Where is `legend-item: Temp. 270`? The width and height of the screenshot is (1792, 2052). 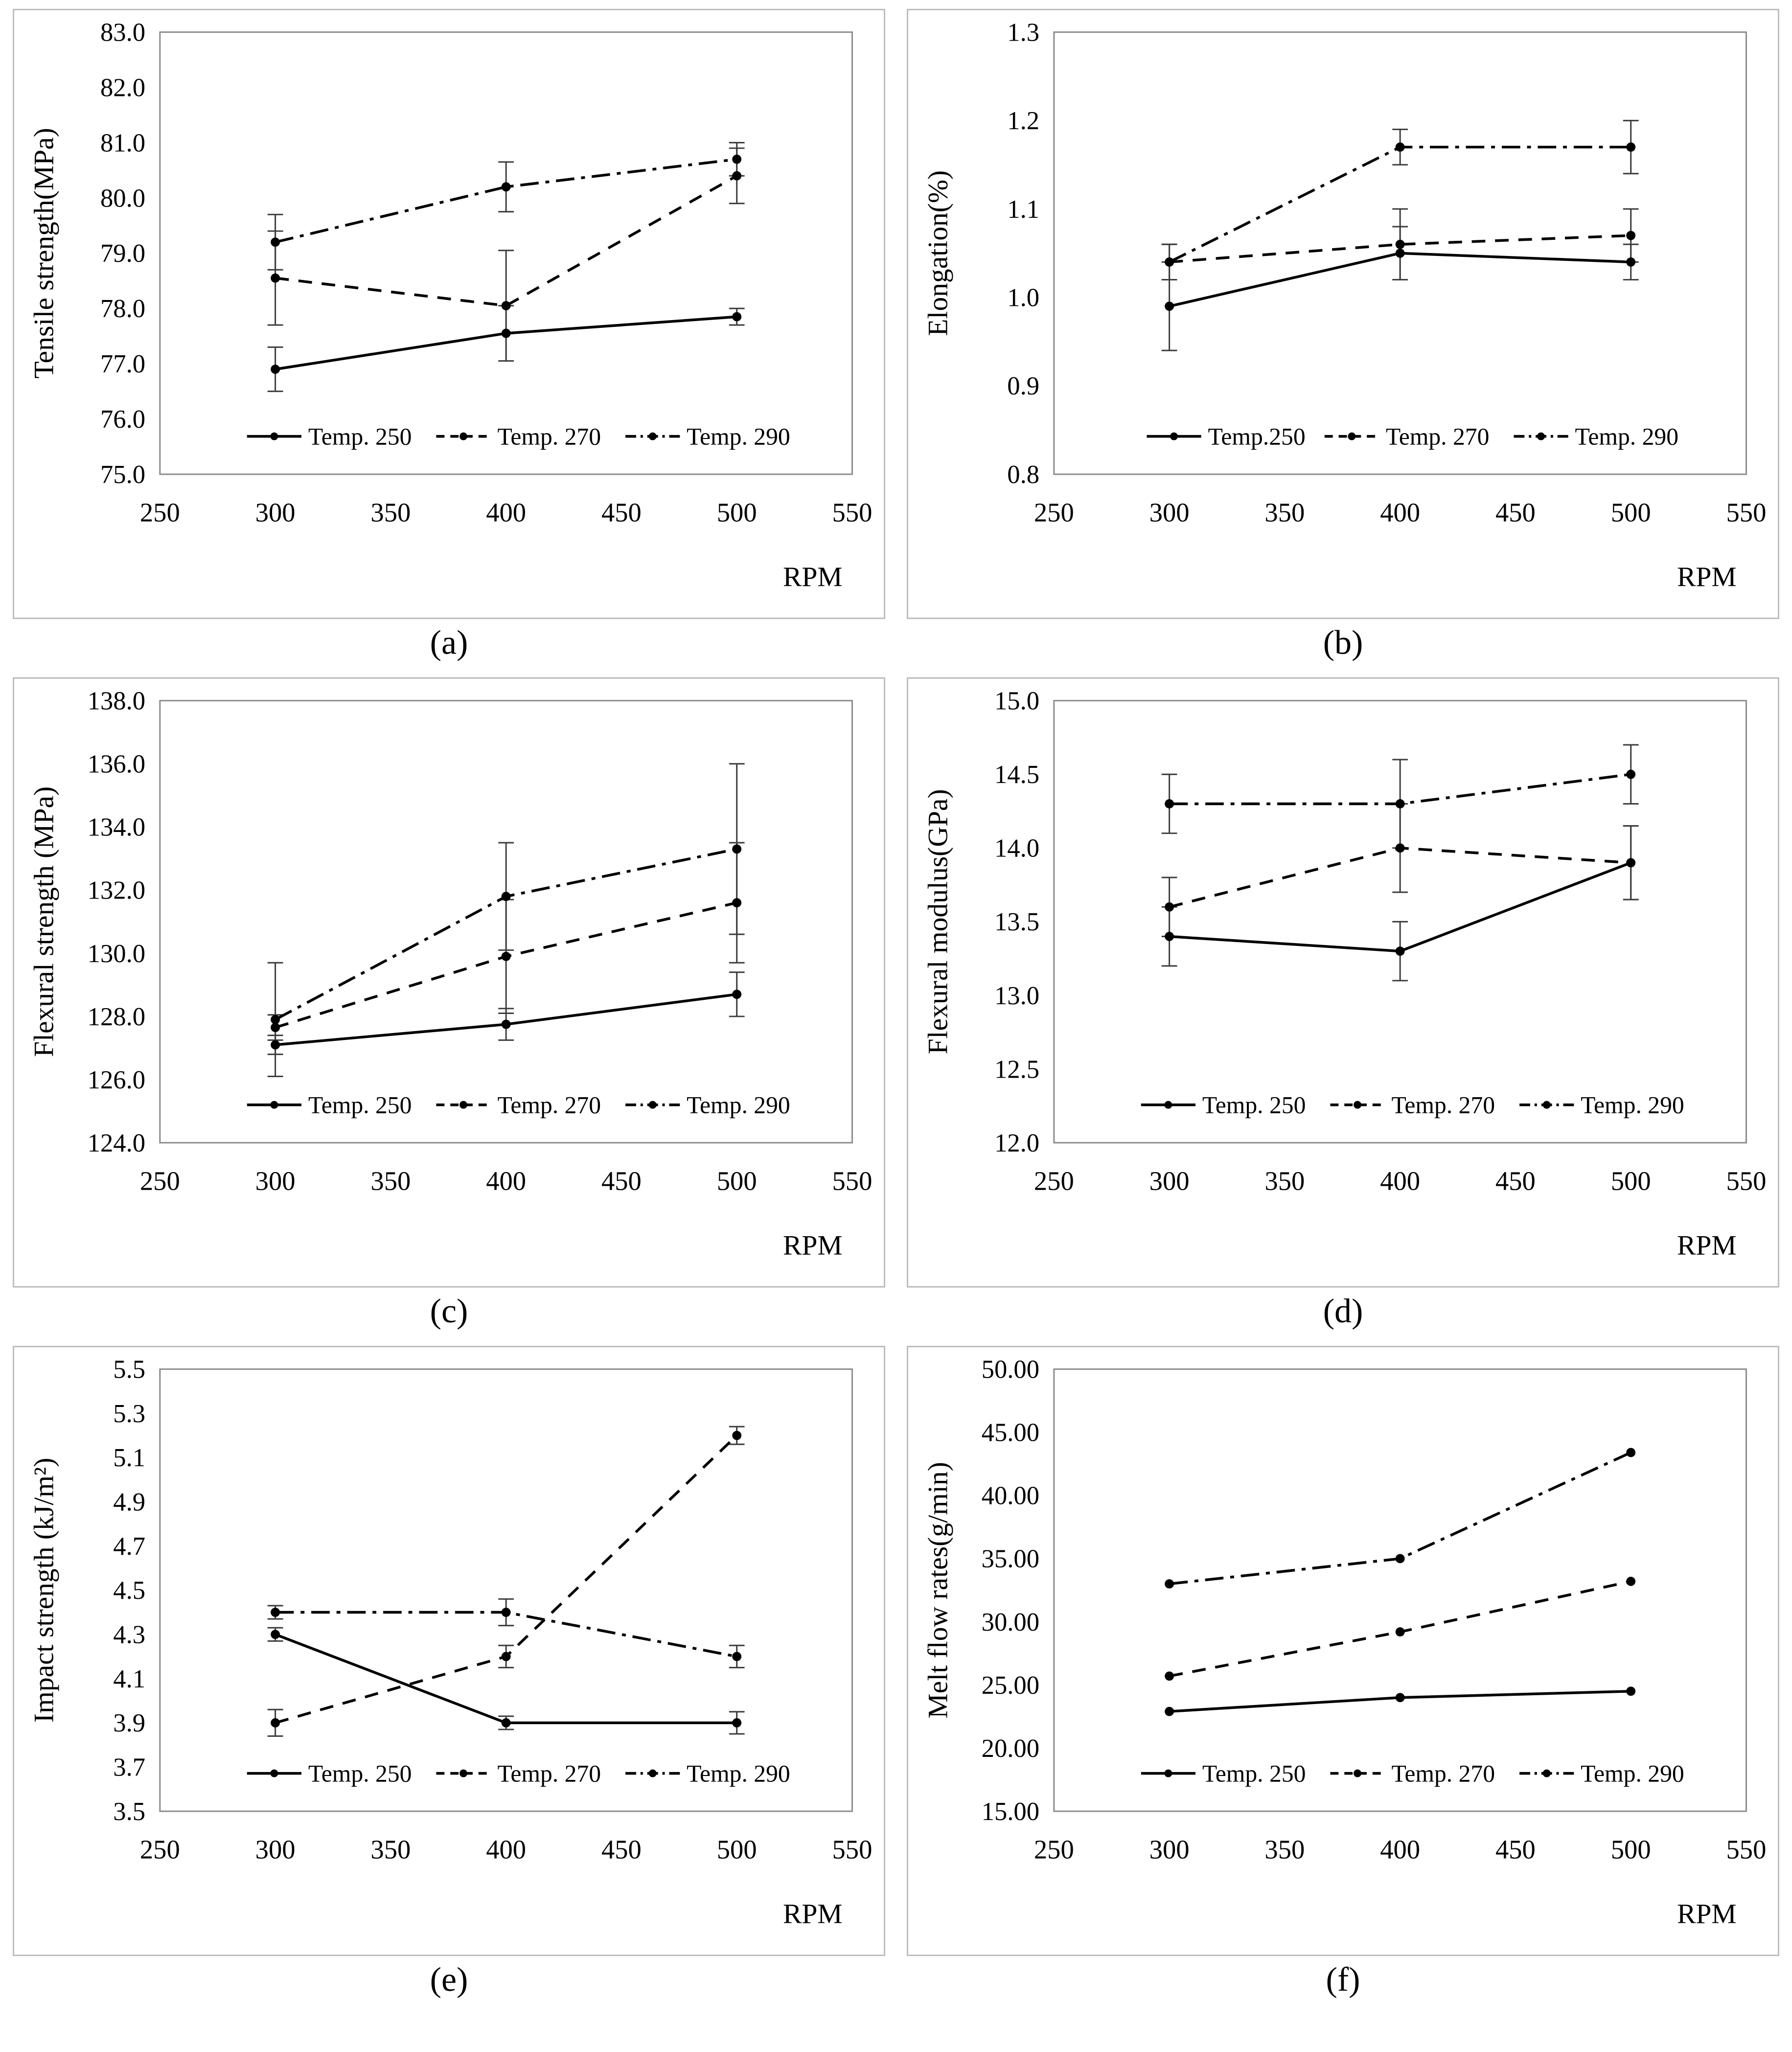 legend-item: Temp. 270 is located at coordinates (1412, 1773).